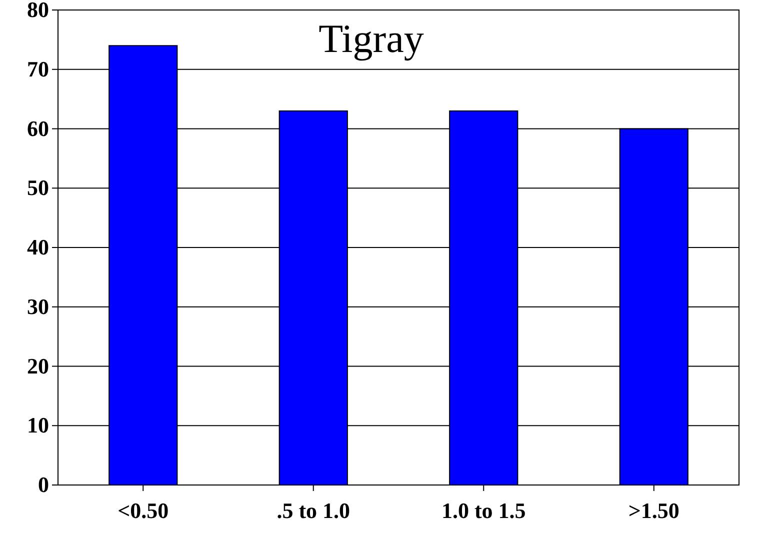 The image size is (757, 533). I want to click on x-tick-label: <0.50, so click(143, 511).